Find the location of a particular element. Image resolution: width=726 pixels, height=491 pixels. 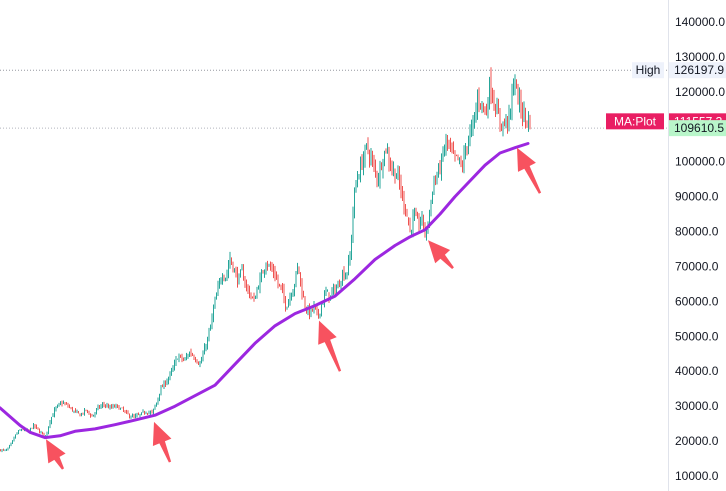

high-tag-label-bg is located at coordinates (648, 70).